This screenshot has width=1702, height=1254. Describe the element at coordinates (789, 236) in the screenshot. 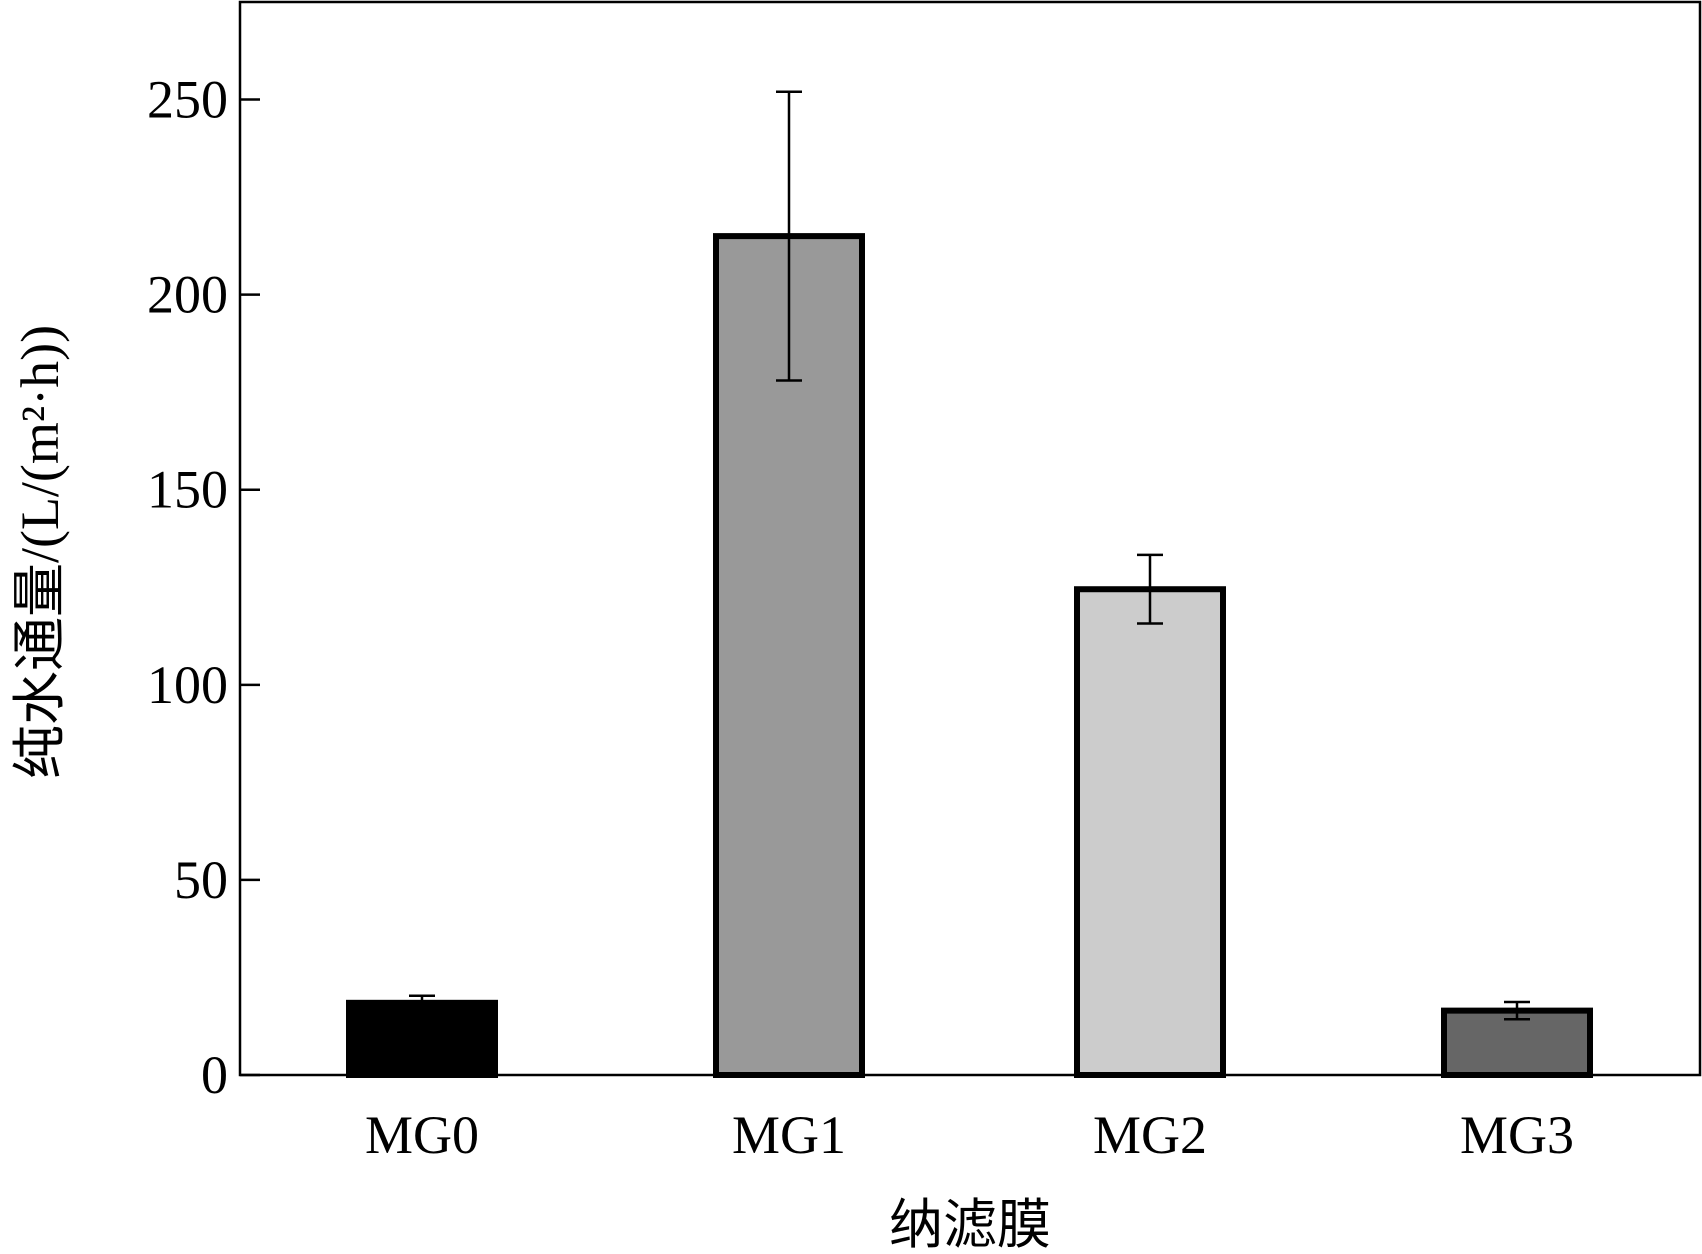

I see `error-bar-mg1` at that location.